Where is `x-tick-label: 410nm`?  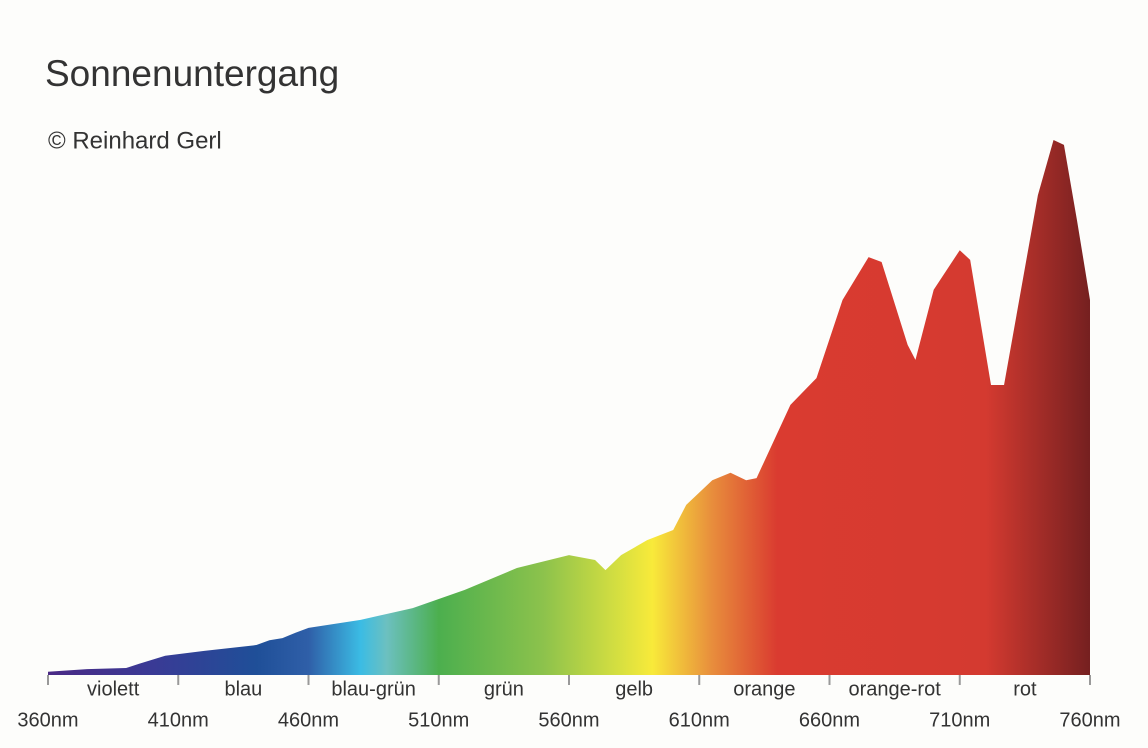 x-tick-label: 410nm is located at coordinates (178, 720).